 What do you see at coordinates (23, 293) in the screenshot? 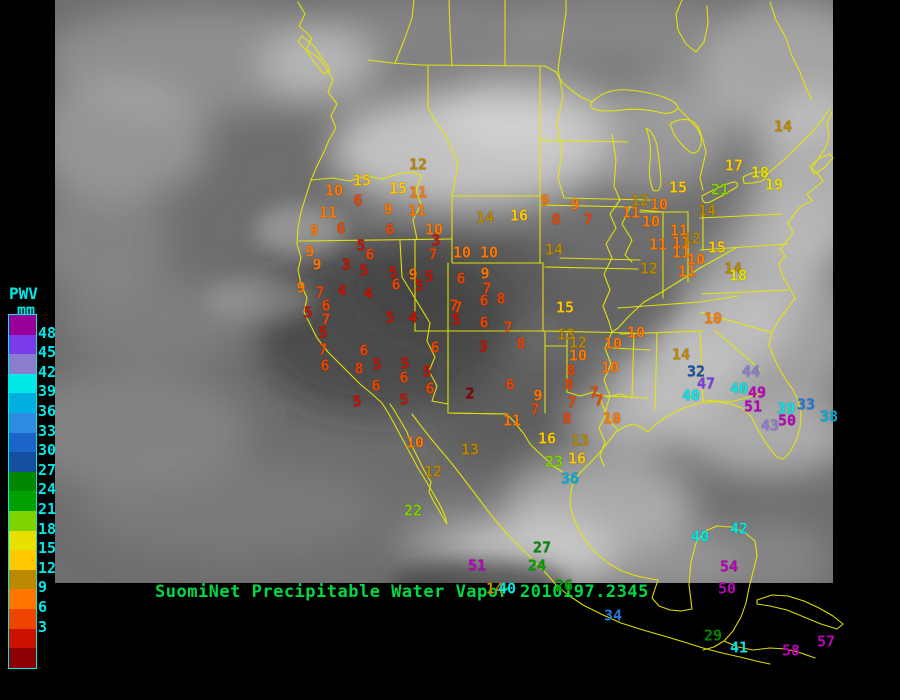
I see `legend-title: PWV` at bounding box center [23, 293].